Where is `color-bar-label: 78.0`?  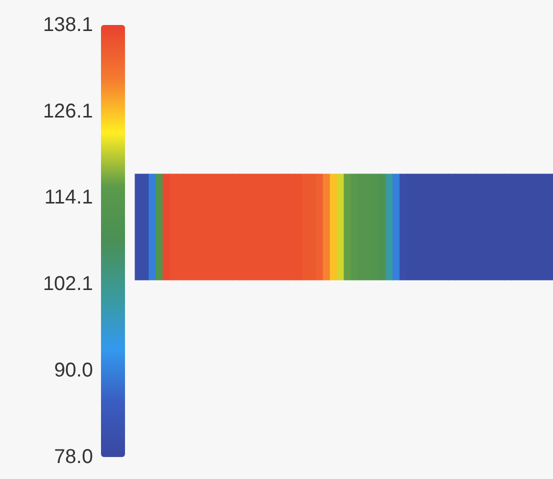 color-bar-label: 78.0 is located at coordinates (73, 457).